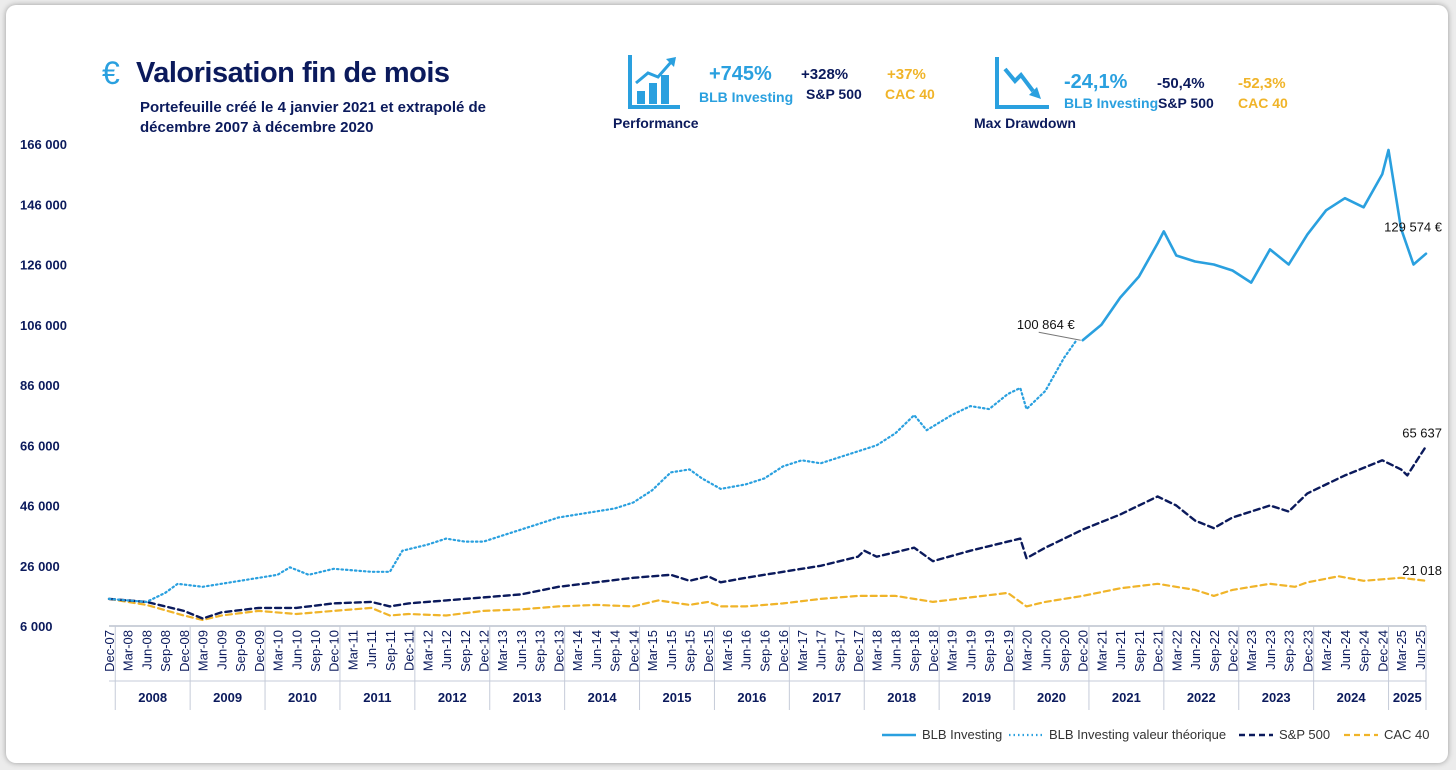 The width and height of the screenshot is (1456, 770). Describe the element at coordinates (377, 697) in the screenshot. I see `year-label: 2011` at that location.